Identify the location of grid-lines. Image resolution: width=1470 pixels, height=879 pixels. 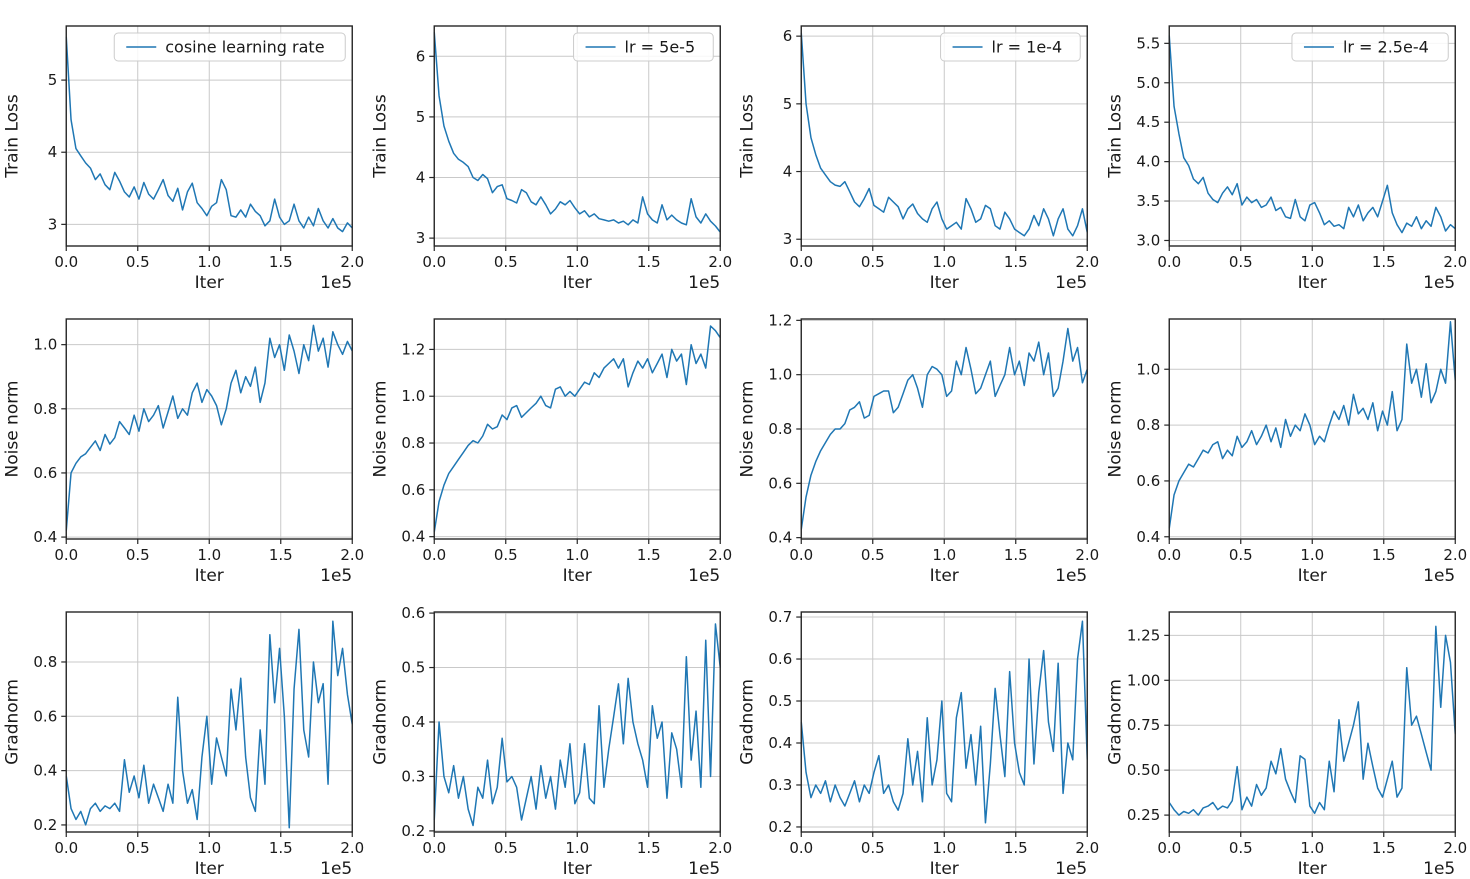
(577, 429).